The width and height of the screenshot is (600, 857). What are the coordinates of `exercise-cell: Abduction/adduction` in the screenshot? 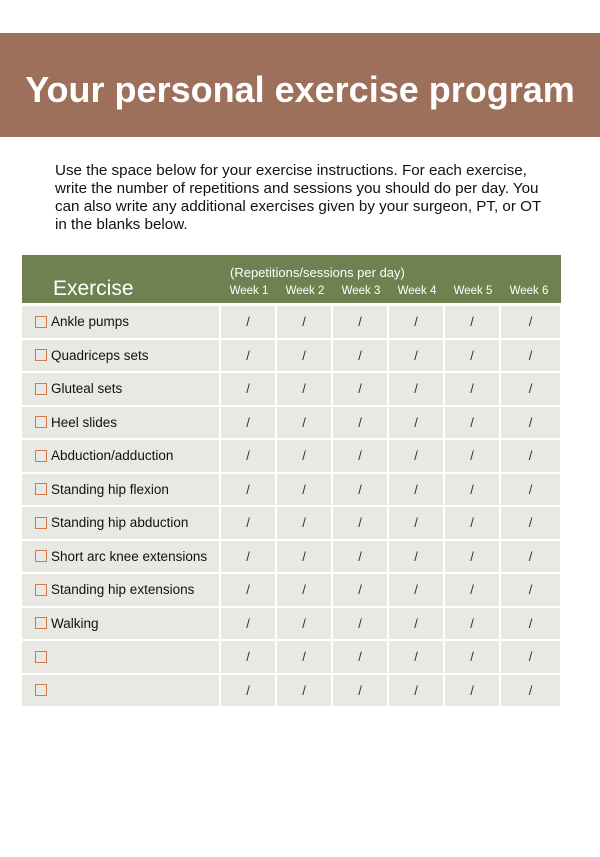 It's located at (120, 456).